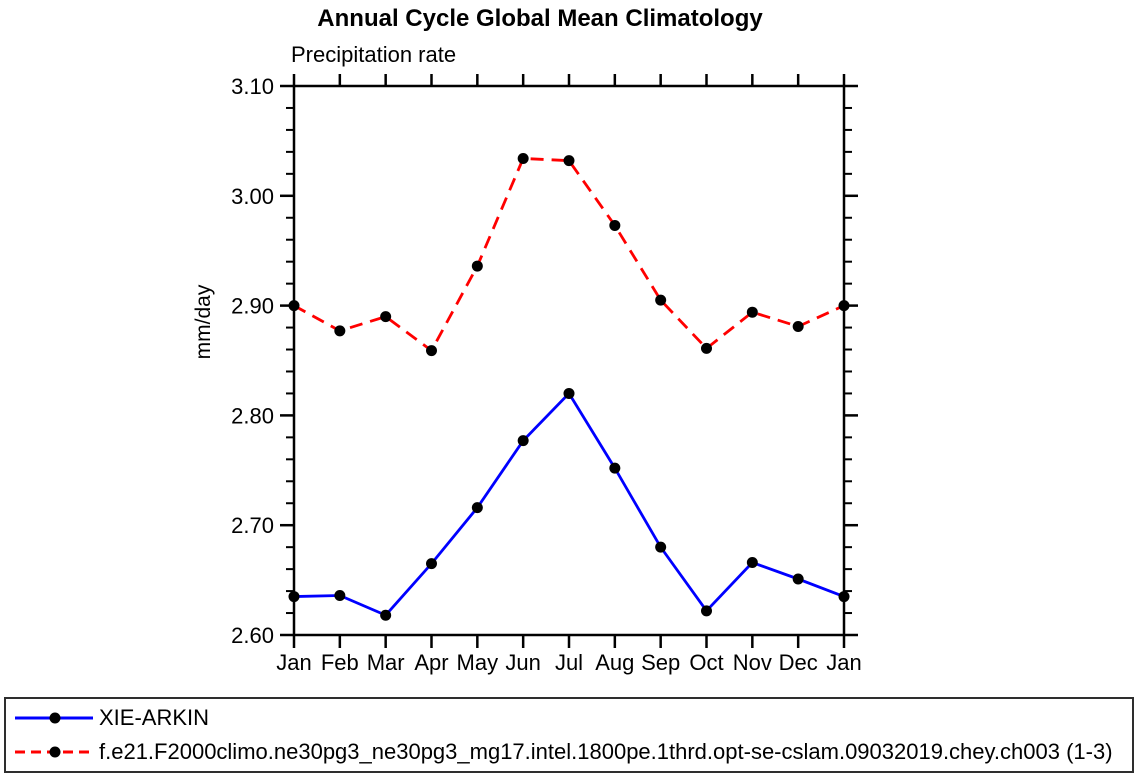  I want to click on y-tick-label: 2.70, so click(252, 525).